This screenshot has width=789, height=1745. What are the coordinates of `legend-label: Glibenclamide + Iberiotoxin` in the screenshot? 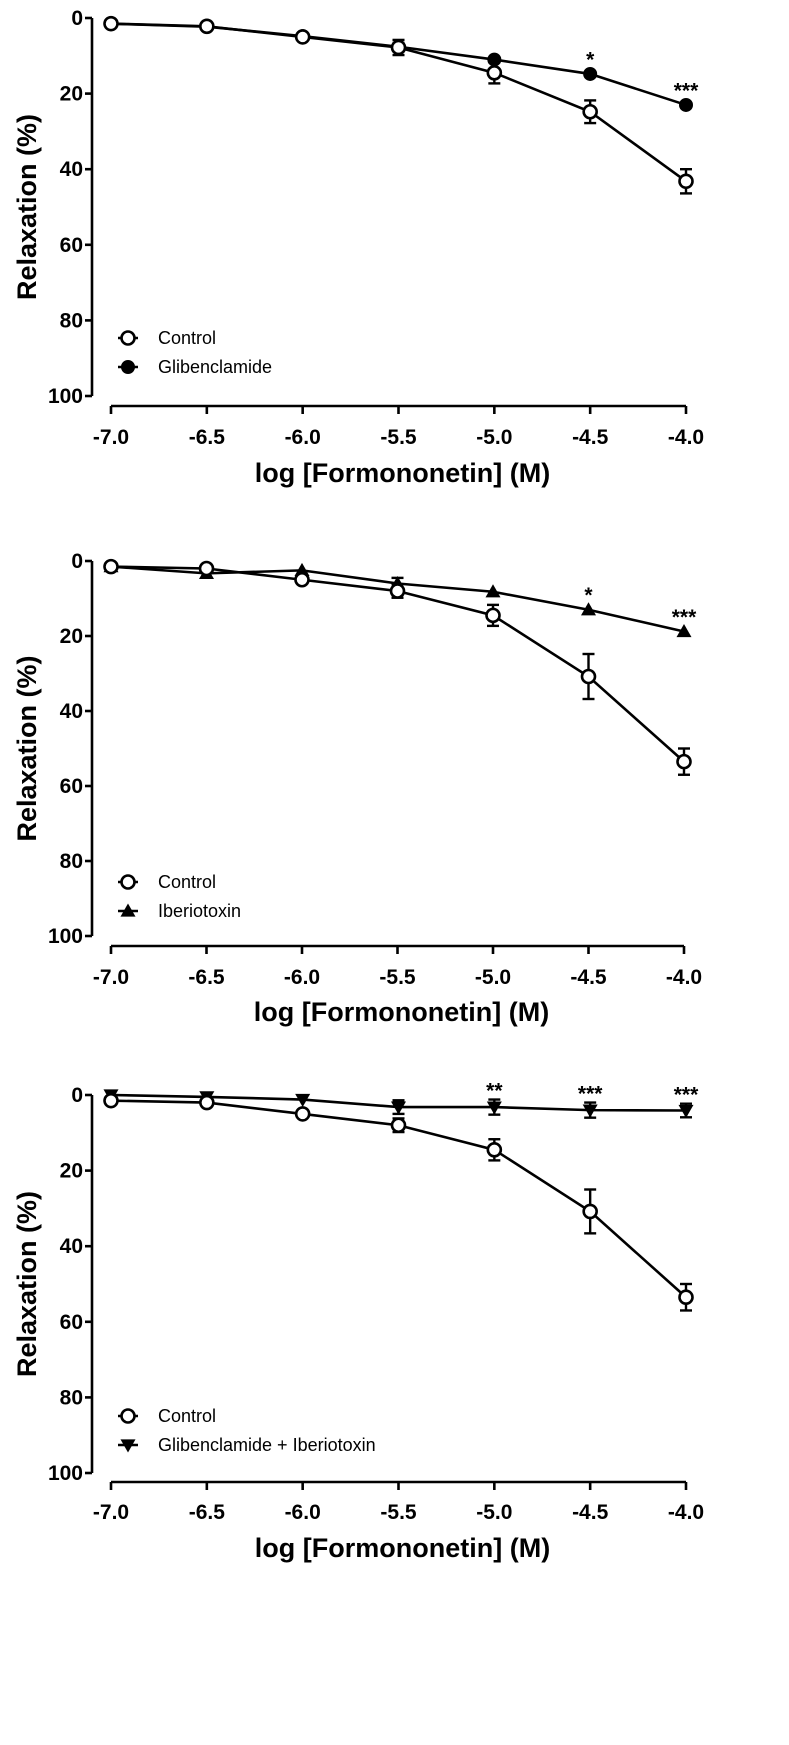 It's located at (267, 1445).